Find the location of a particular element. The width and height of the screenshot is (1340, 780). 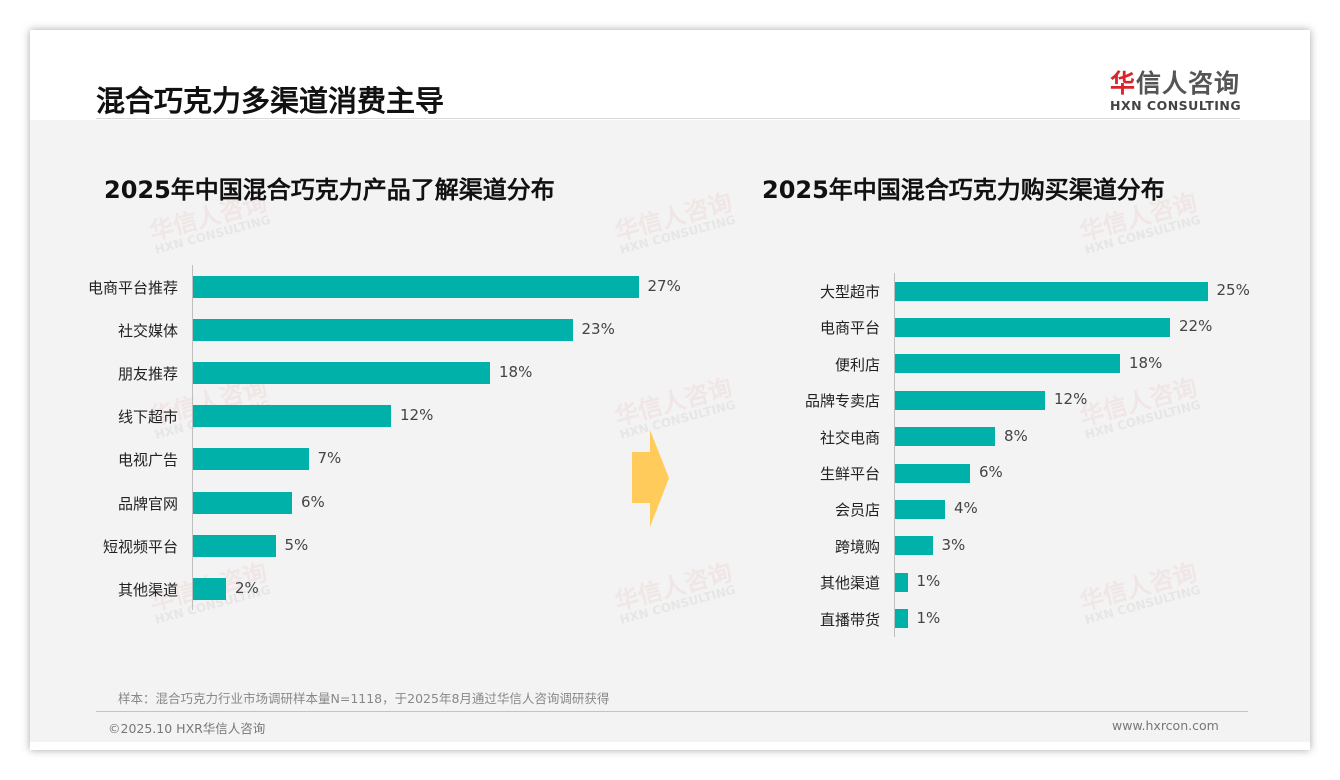

copyright: ©2025.10 HXR华信人咨询 is located at coordinates (187, 728).